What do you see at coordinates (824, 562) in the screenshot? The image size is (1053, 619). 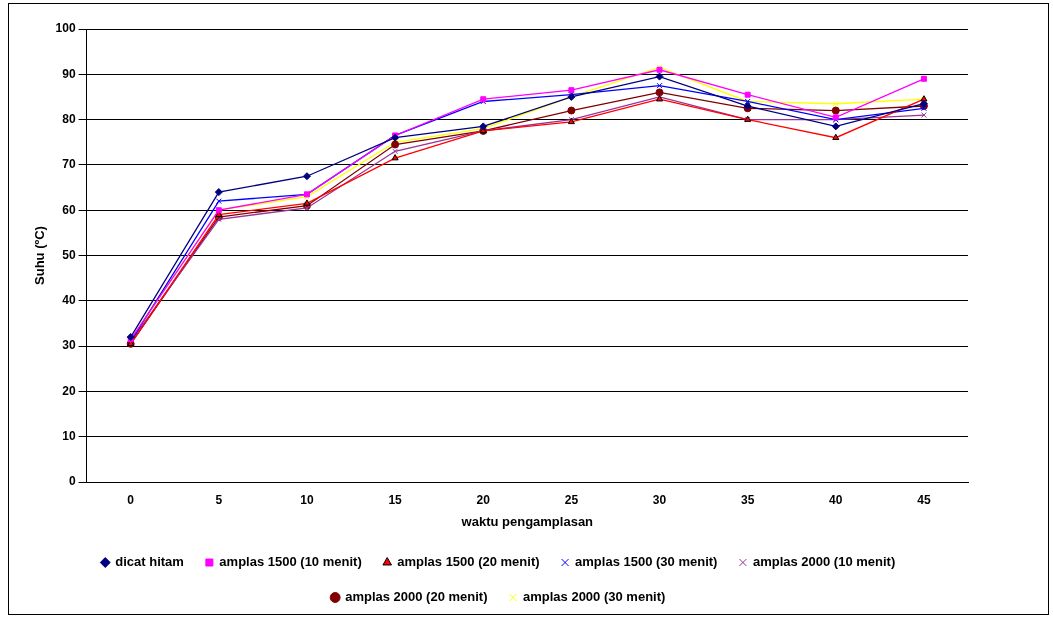 I see `legend-label: amplas 2000 (10 menit)` at bounding box center [824, 562].